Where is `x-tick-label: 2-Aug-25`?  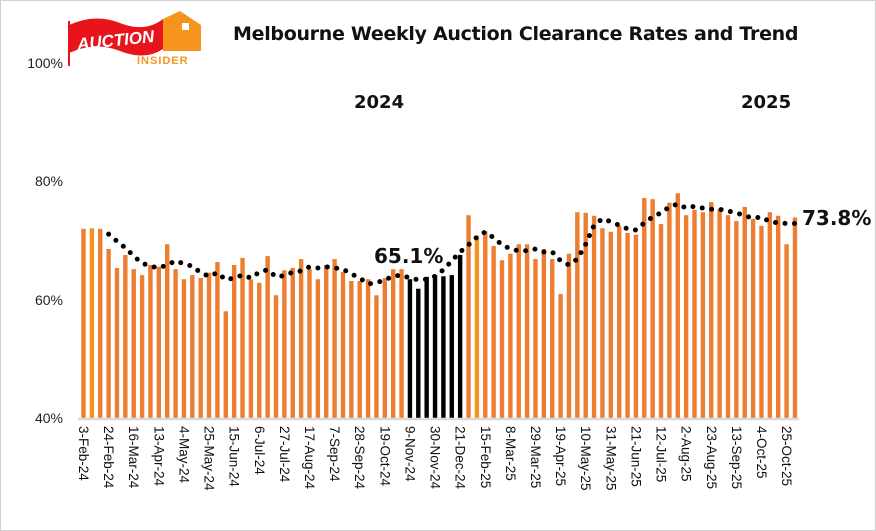 x-tick-label: 2-Aug-25 is located at coordinates (686, 454).